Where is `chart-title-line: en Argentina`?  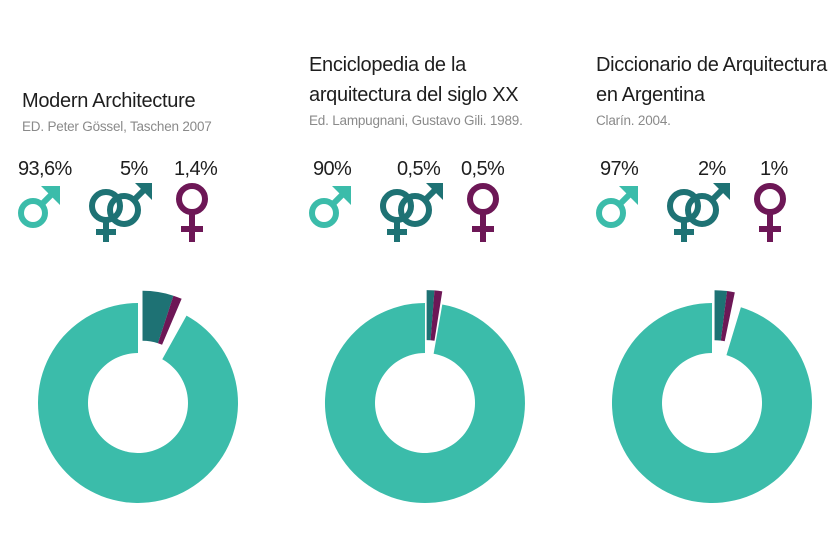 chart-title-line: en Argentina is located at coordinates (650, 95).